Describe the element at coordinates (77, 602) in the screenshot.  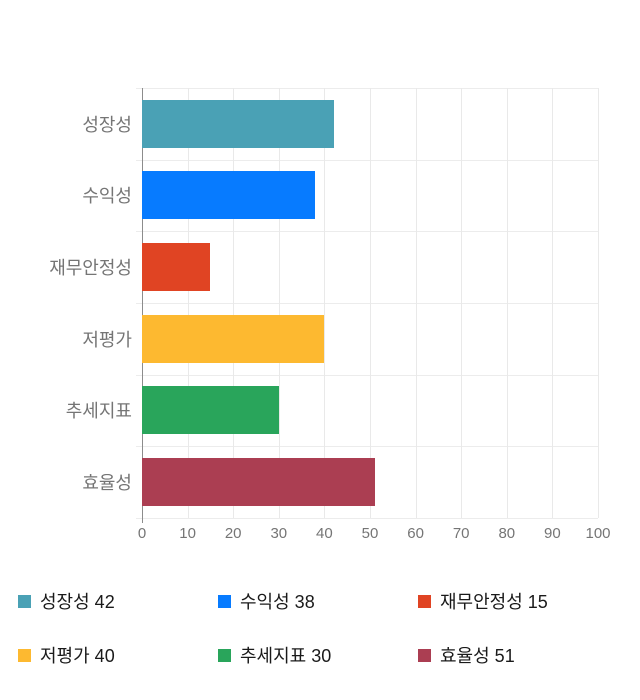
I see `legend-label: 성장성 42` at that location.